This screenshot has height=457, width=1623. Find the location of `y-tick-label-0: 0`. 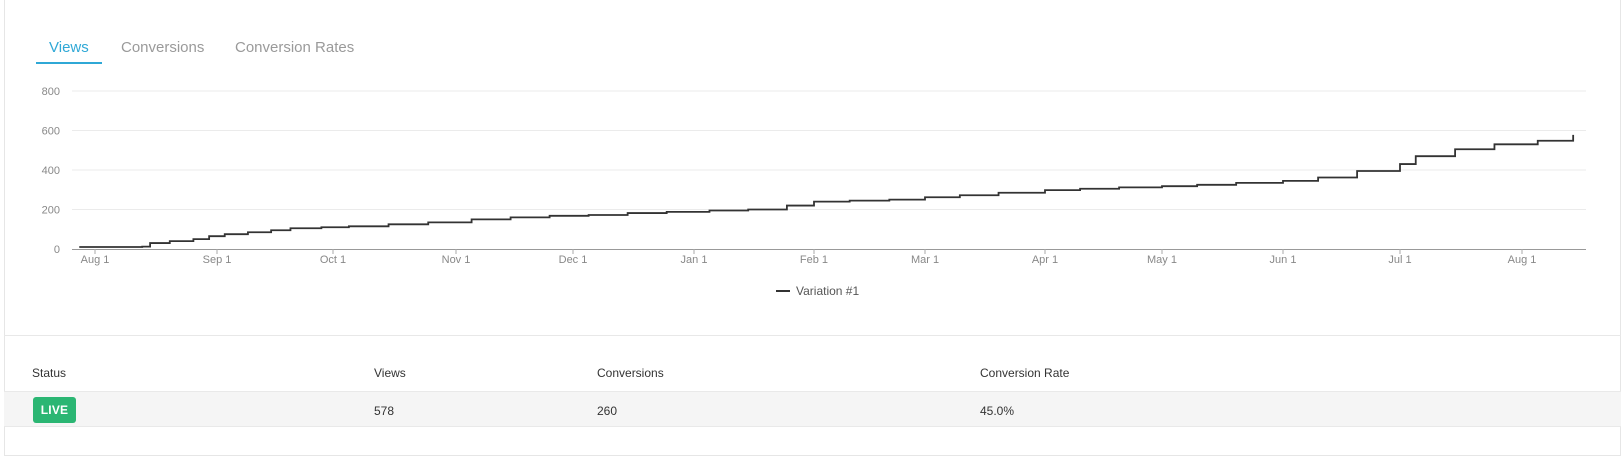

y-tick-label-0: 0 is located at coordinates (57, 250).